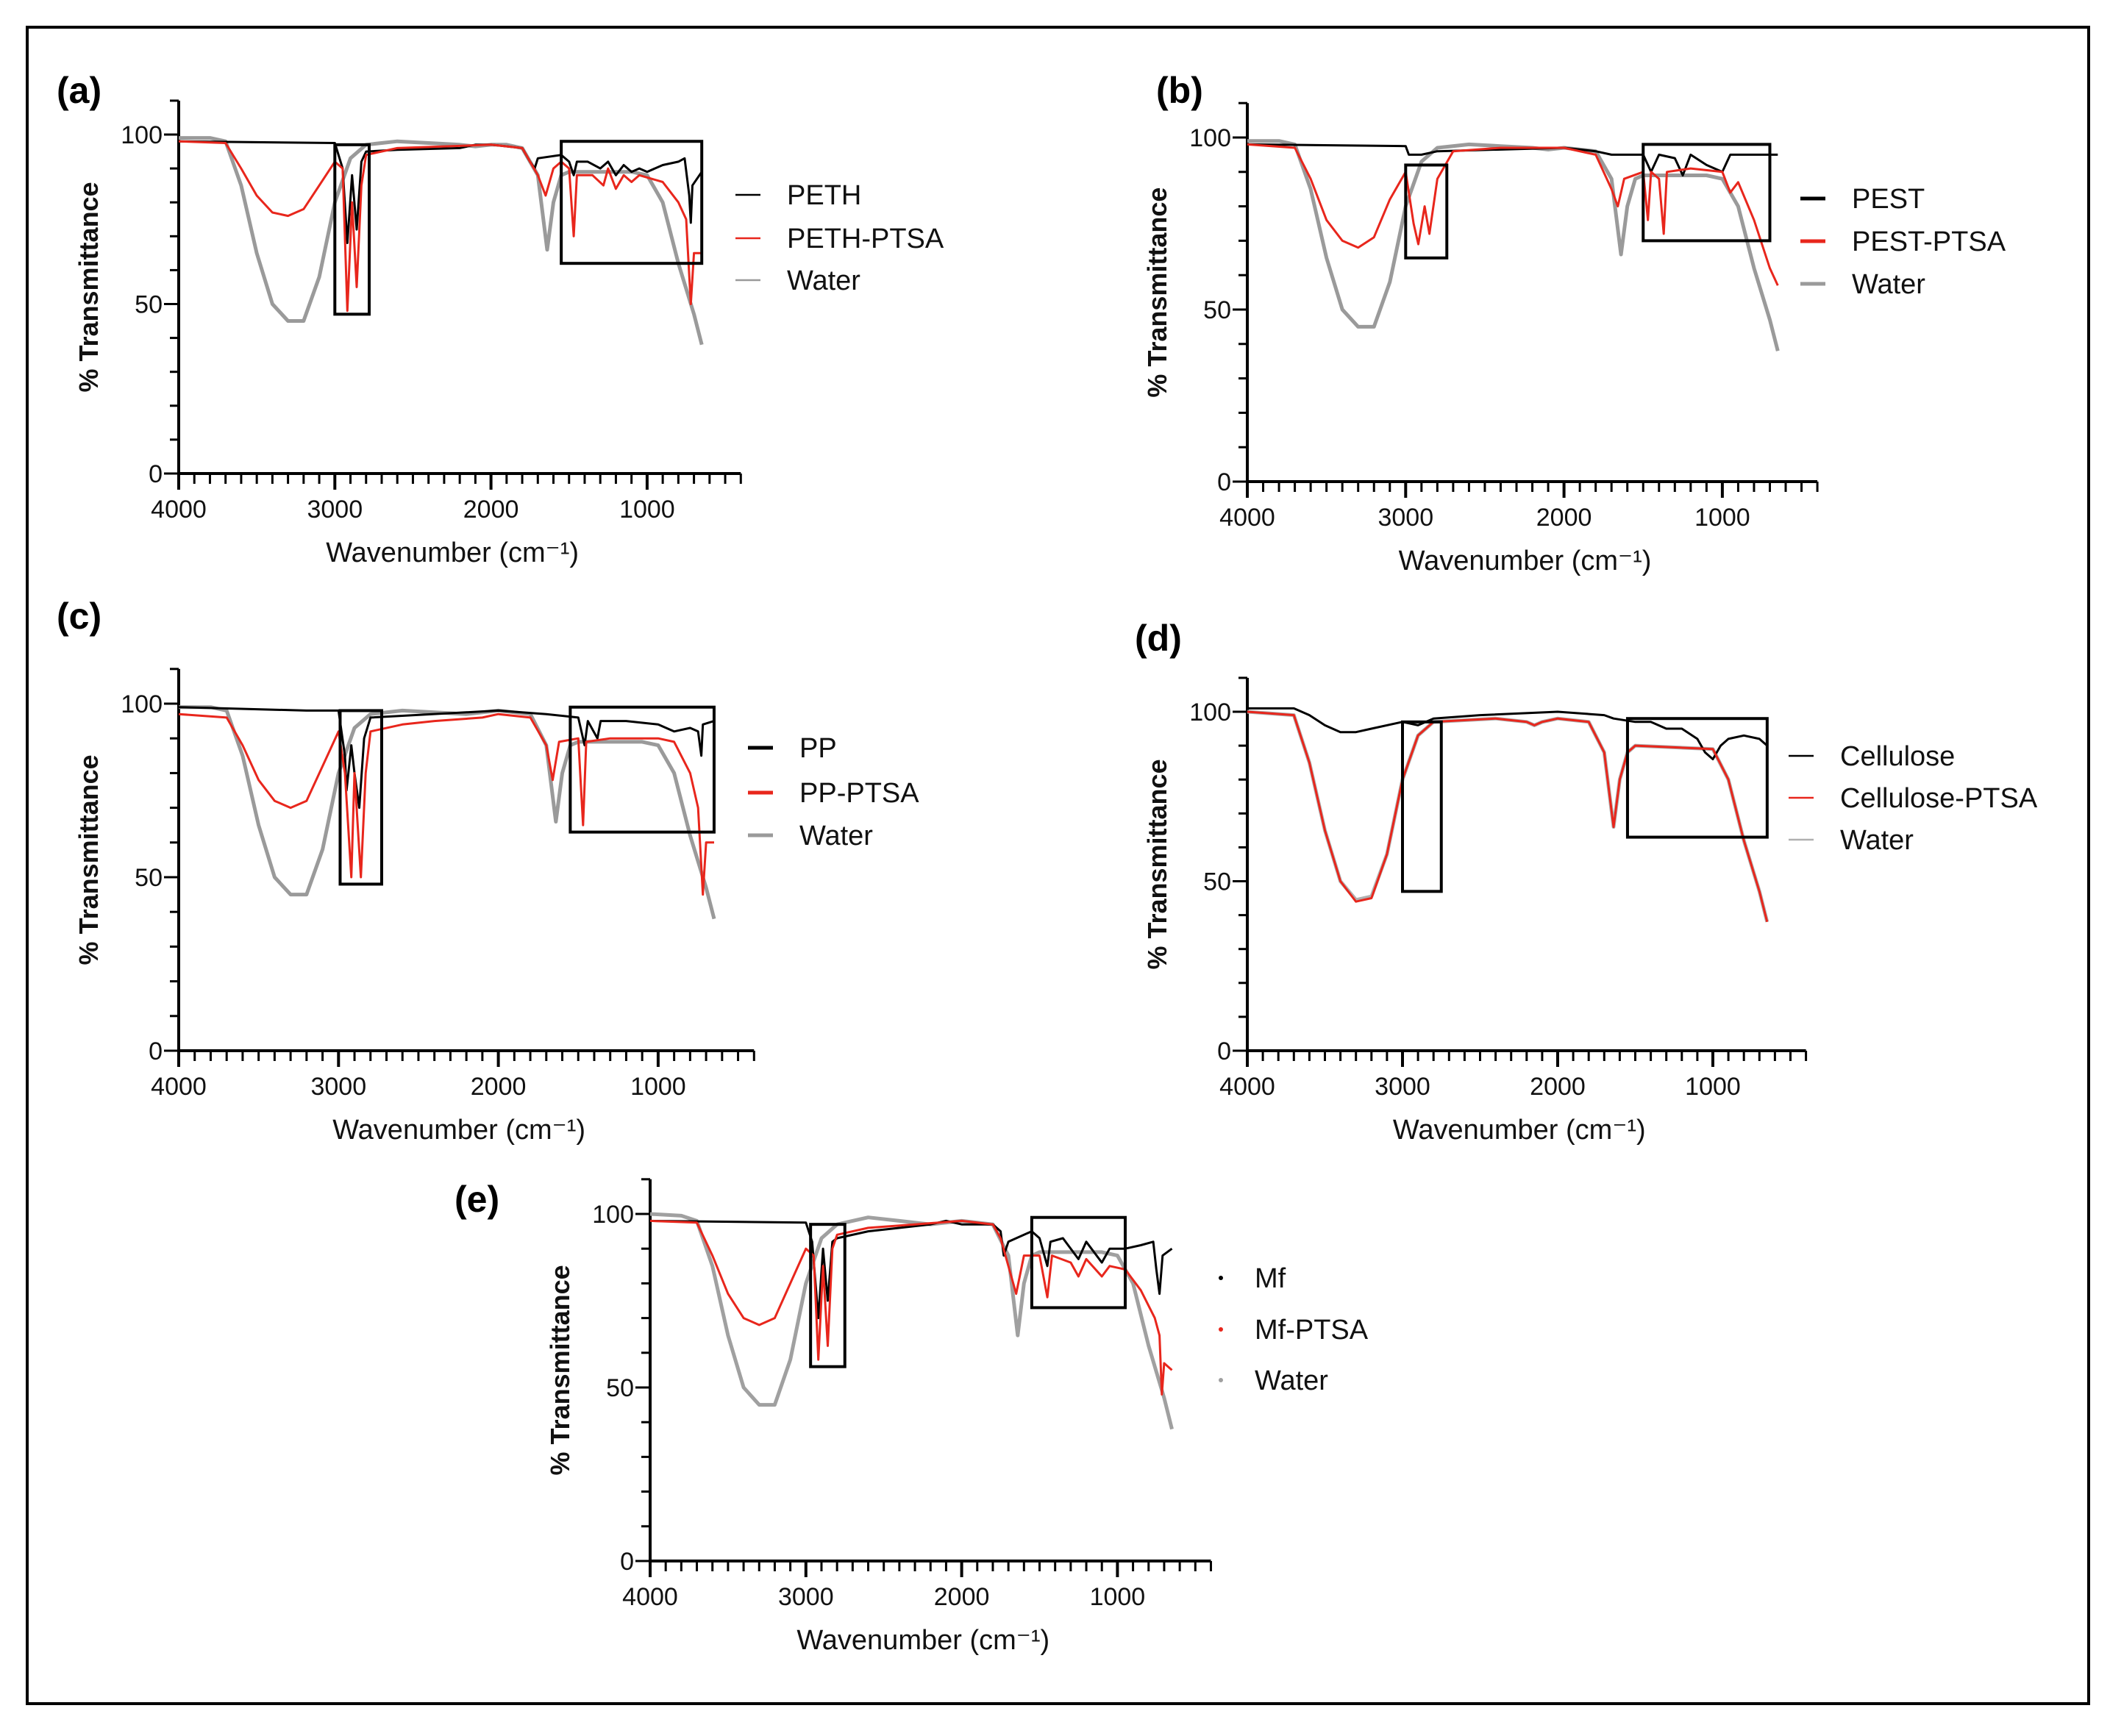 This screenshot has width=2110, height=1736. Describe the element at coordinates (1179, 90) in the screenshot. I see `panel-label: (b)` at that location.